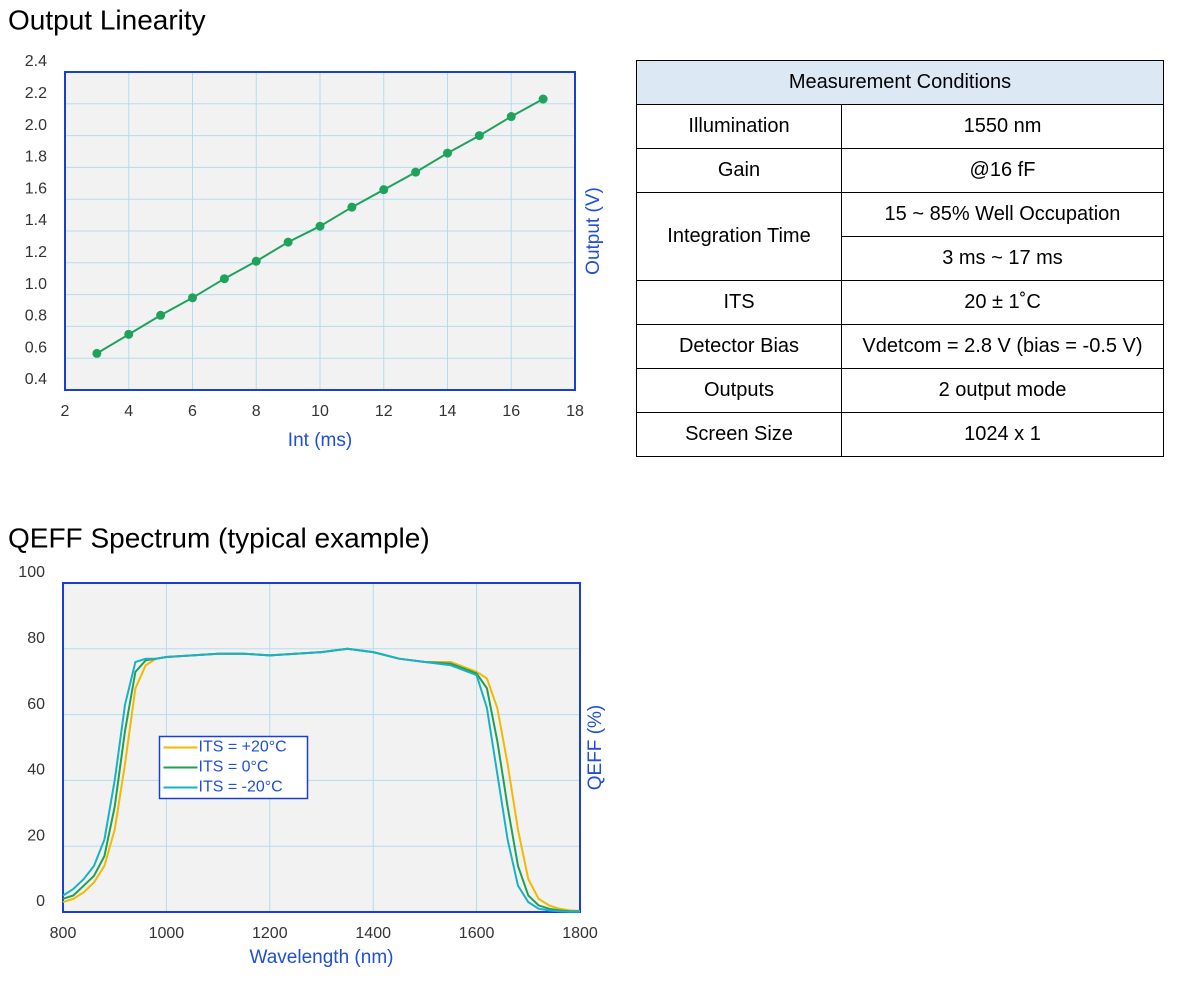  I want to click on y-tick-label: 60, so click(36, 704).